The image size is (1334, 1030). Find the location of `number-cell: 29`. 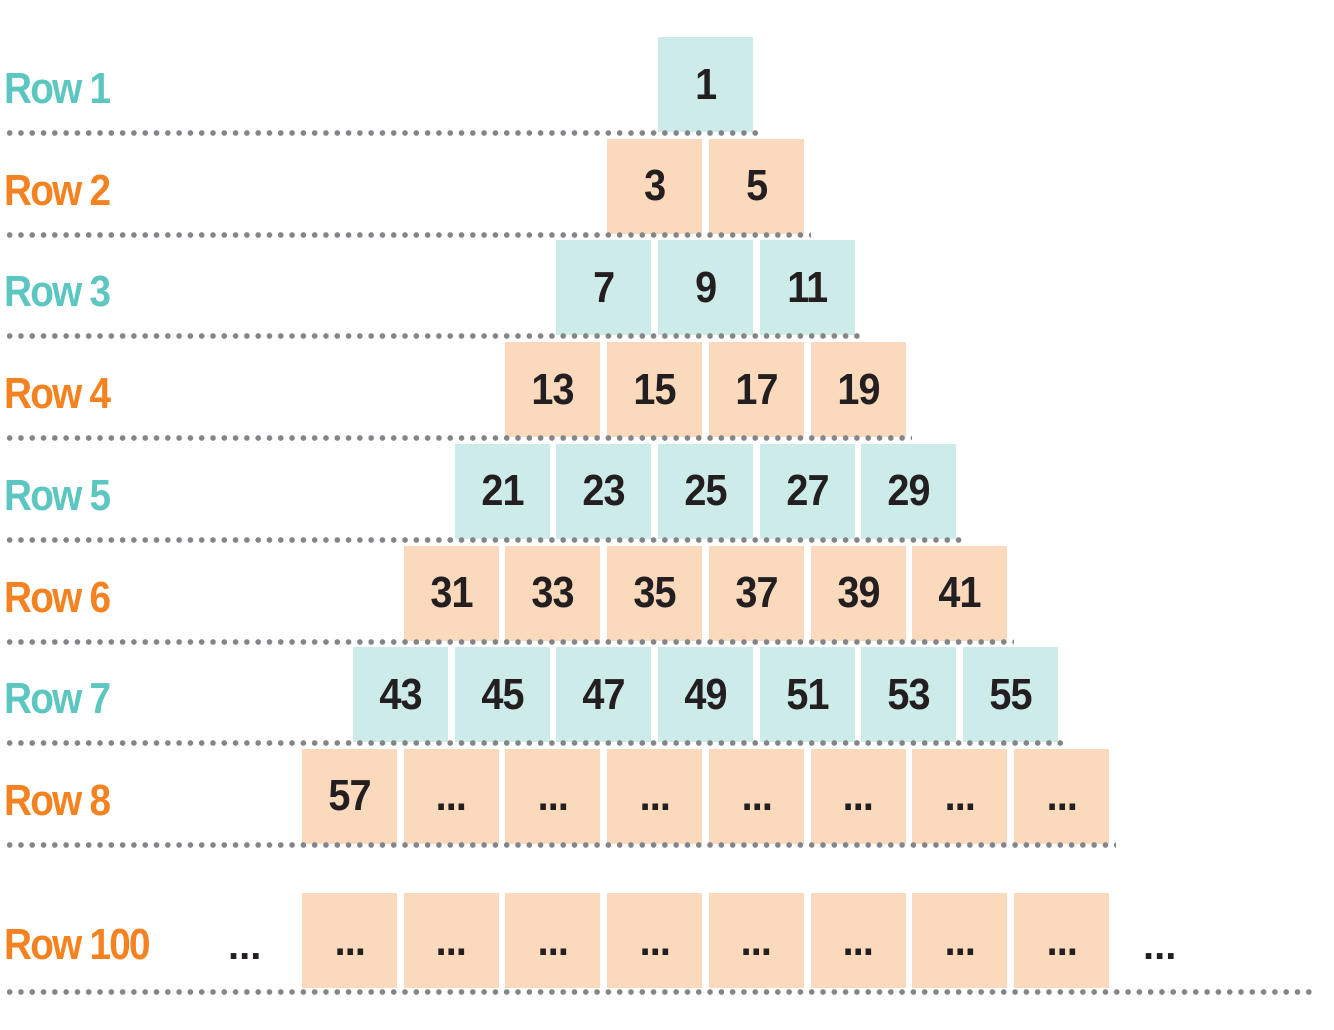

number-cell: 29 is located at coordinates (909, 491).